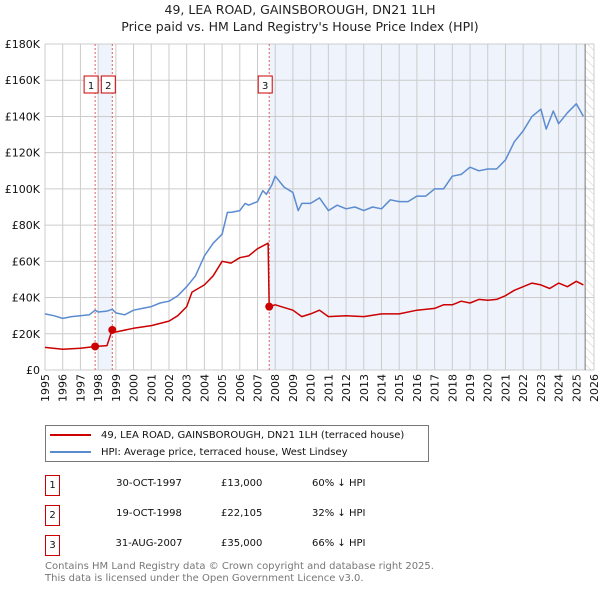  Describe the element at coordinates (488, 388) in the screenshot. I see `x-tick-label: 2020` at that location.